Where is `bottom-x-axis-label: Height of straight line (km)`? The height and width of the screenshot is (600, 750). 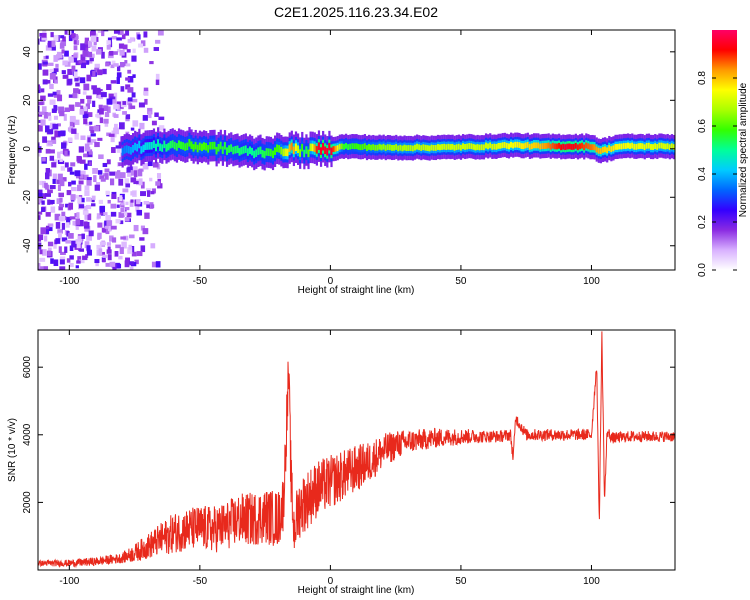
bottom-x-axis-label: Height of straight line (km) is located at coordinates (356, 590).